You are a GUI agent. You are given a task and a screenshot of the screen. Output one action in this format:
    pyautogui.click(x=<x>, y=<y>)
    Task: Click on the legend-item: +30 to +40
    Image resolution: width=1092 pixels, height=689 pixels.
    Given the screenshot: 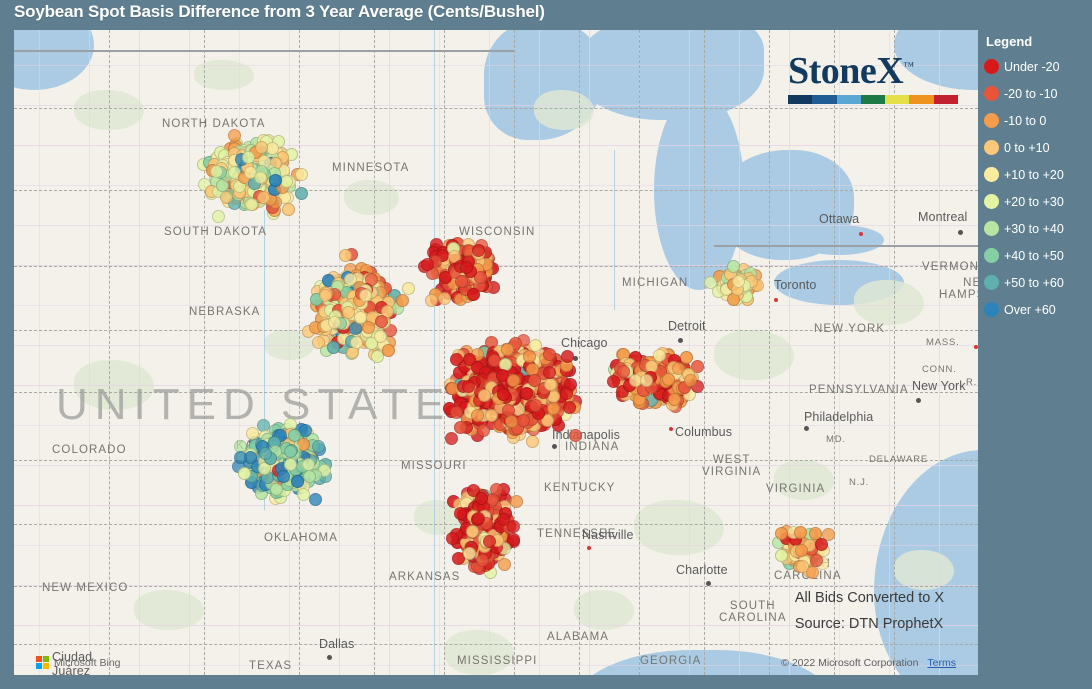 What is the action you would take?
    pyautogui.click(x=1036, y=228)
    